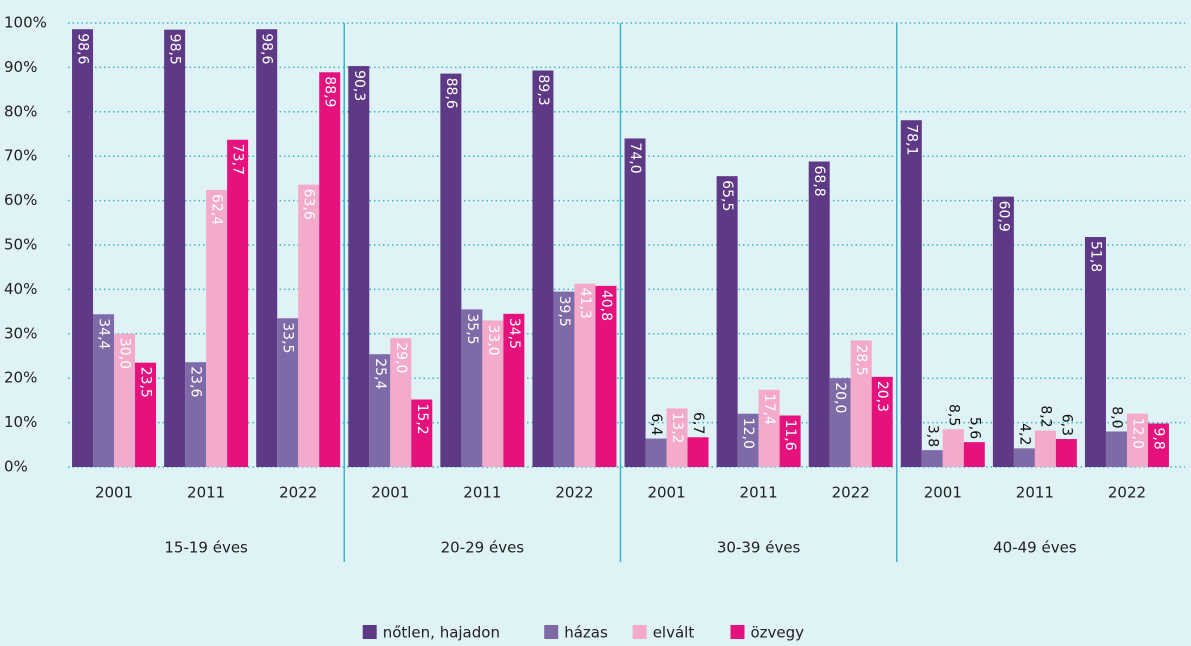 The width and height of the screenshot is (1191, 646). What do you see at coordinates (20, 378) in the screenshot?
I see `y-tick-label: 20%` at bounding box center [20, 378].